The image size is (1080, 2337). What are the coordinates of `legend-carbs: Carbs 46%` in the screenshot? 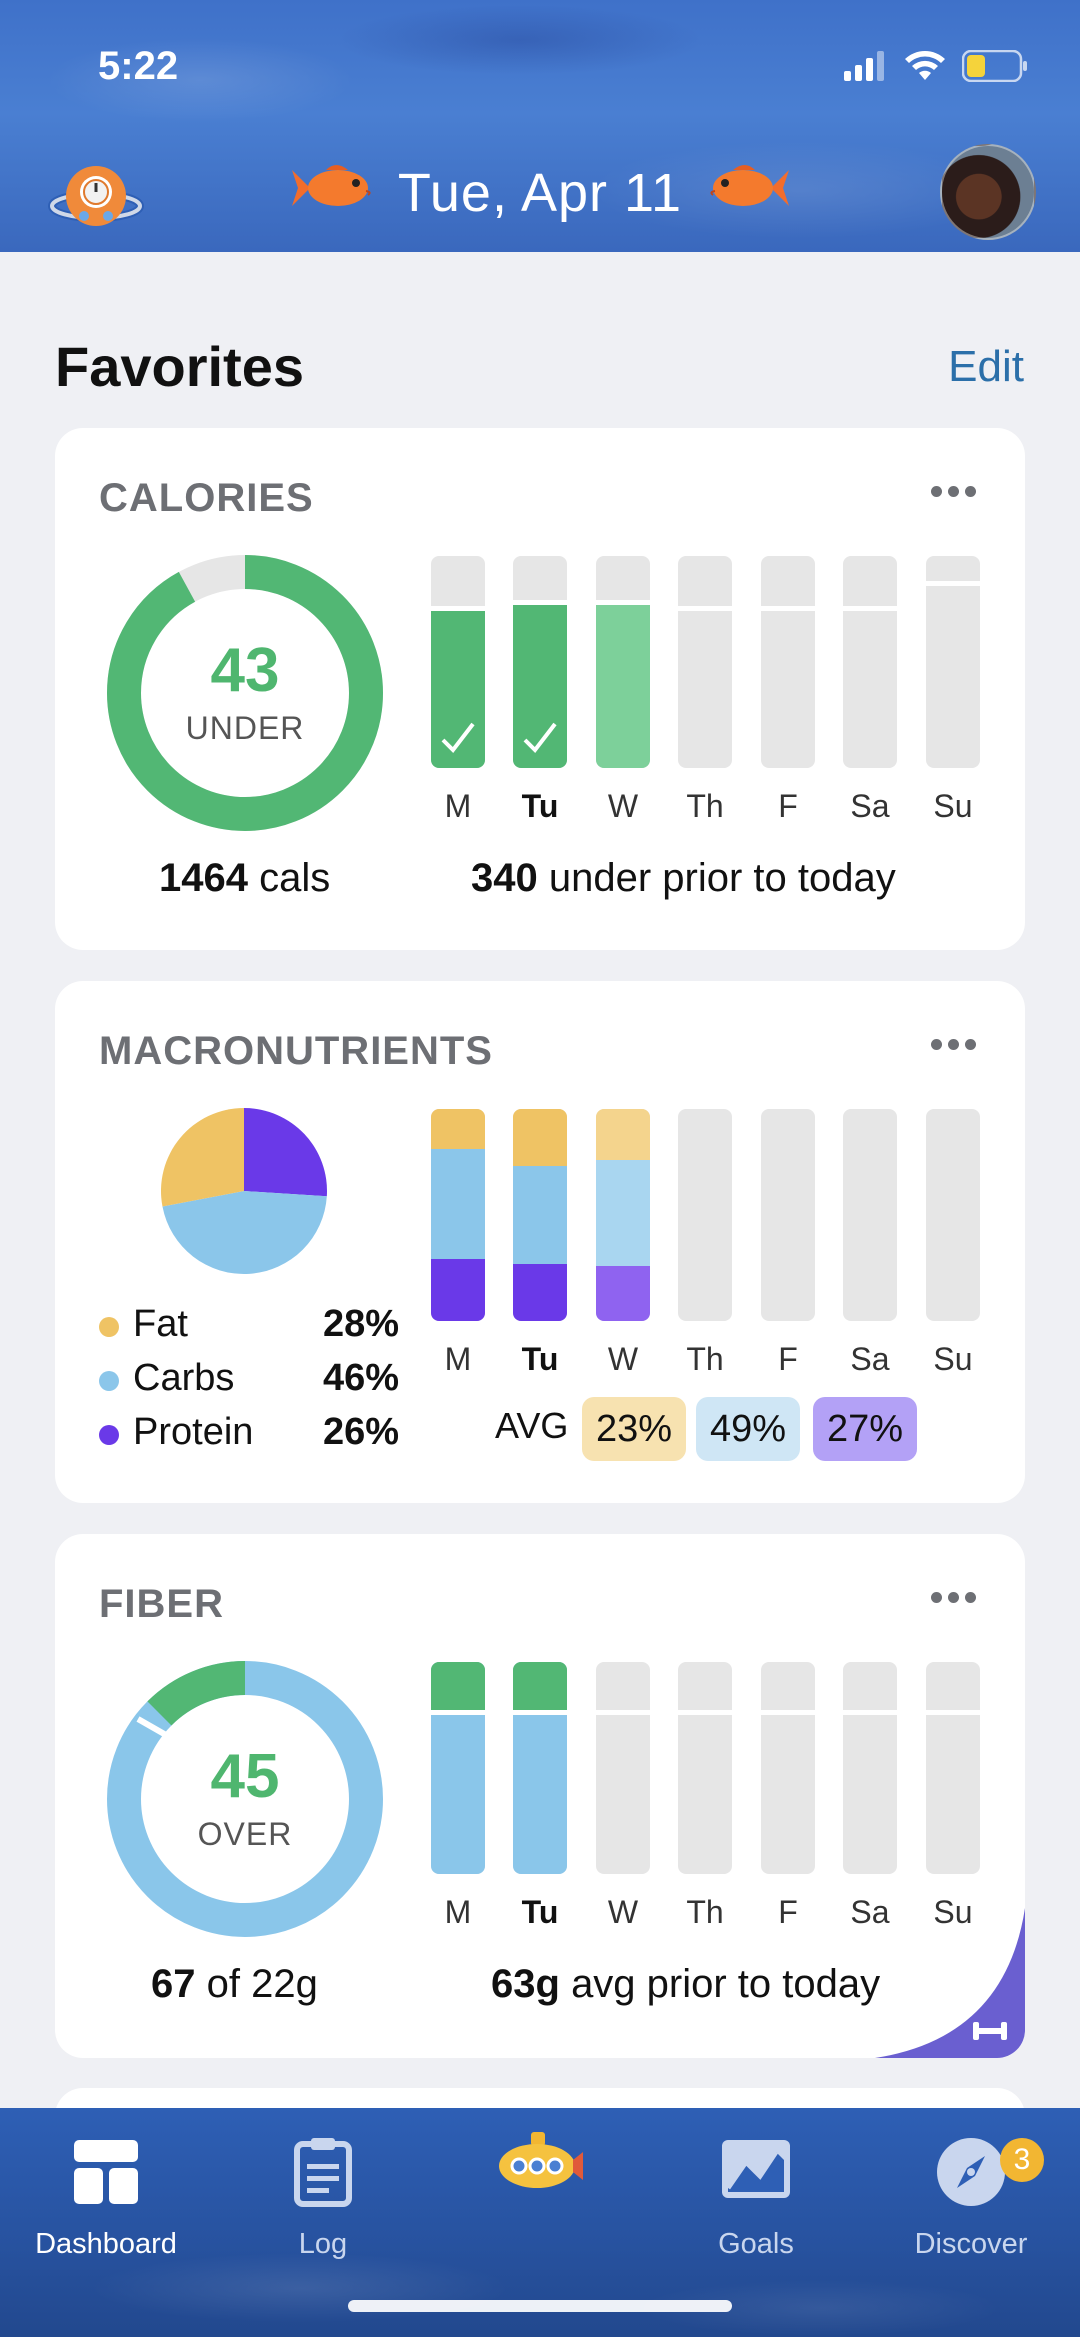 It's located at (249, 1379).